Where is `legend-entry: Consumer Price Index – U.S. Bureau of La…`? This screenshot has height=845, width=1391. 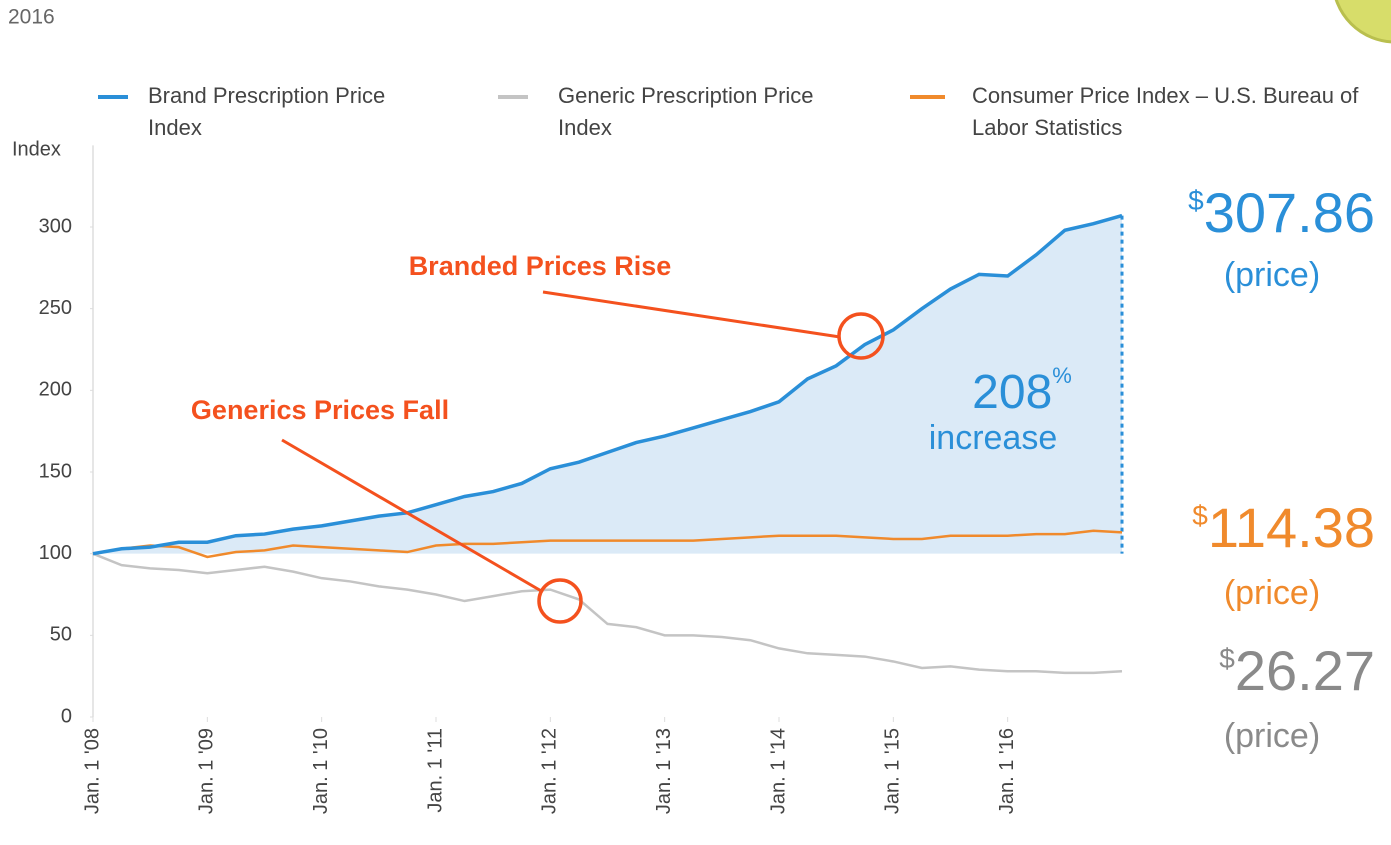 legend-entry: Consumer Price Index – U.S. Bureau of La… is located at coordinates (1165, 111).